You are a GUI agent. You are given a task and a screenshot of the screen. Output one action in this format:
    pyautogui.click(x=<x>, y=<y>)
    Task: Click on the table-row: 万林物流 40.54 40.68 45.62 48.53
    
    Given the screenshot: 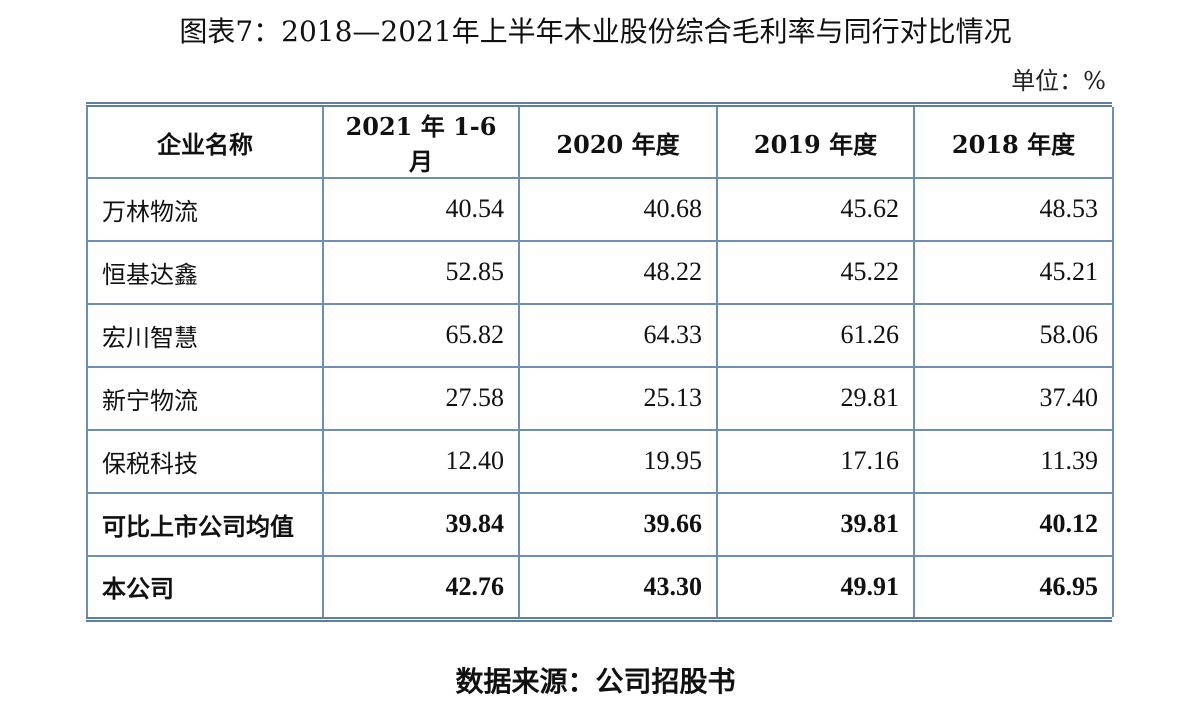 What is the action you would take?
    pyautogui.click(x=600, y=209)
    